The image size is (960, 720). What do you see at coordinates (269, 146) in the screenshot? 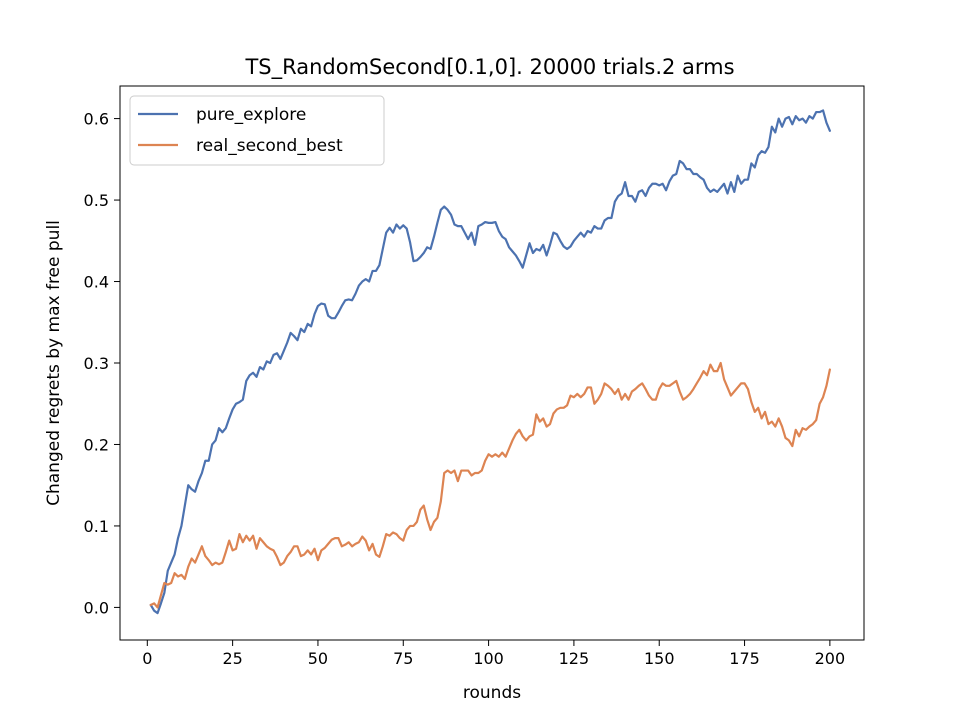
I see `legend-label: real_second_best` at bounding box center [269, 146].